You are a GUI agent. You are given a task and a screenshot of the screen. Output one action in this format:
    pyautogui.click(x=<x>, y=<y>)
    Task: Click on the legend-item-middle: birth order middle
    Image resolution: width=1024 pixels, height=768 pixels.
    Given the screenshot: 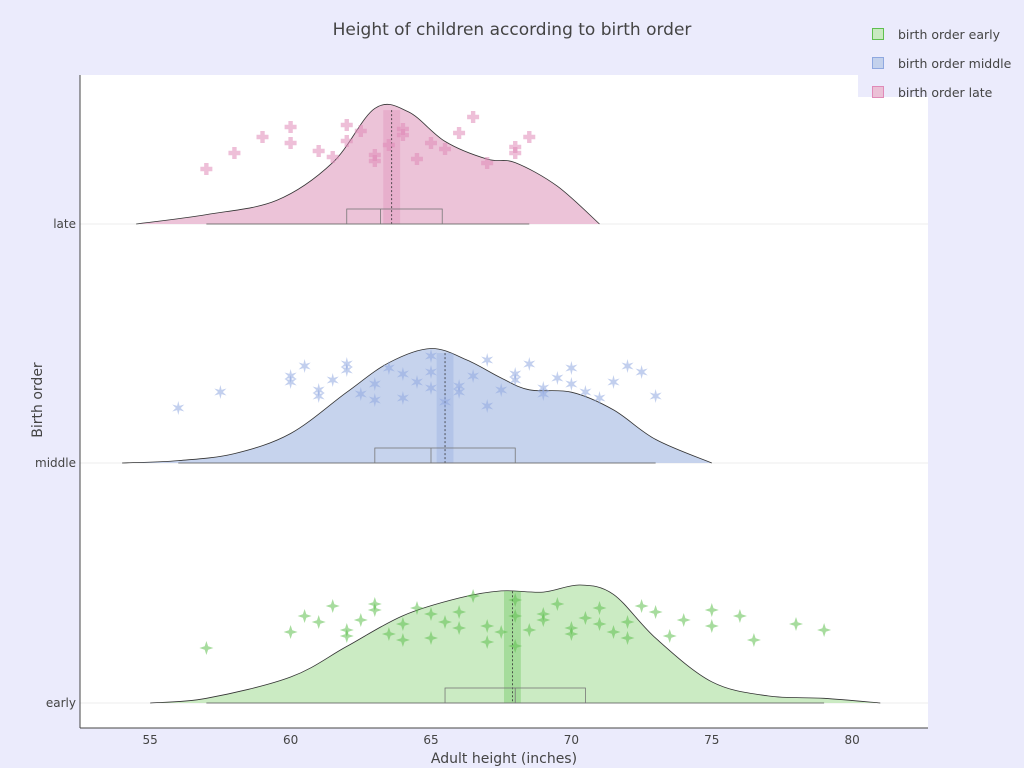 What is the action you would take?
    pyautogui.click(x=941, y=63)
    